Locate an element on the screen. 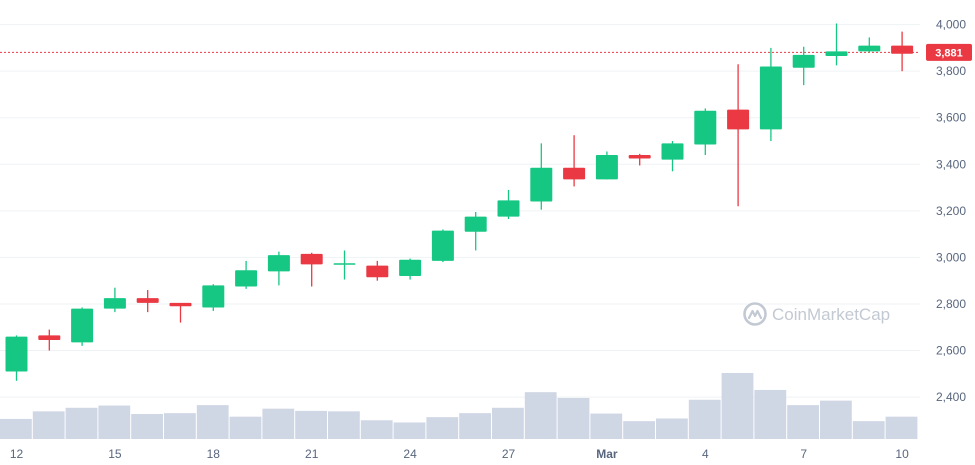  y-tick-label: 2,600 is located at coordinates (951, 351).